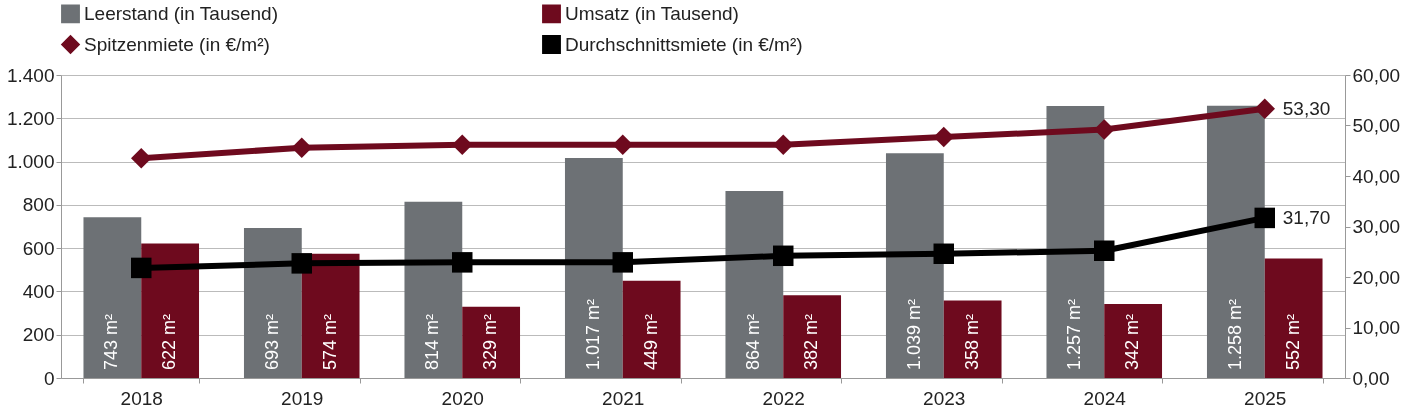 The width and height of the screenshot is (1404, 412). I want to click on x-tick-label: 2018, so click(141, 398).